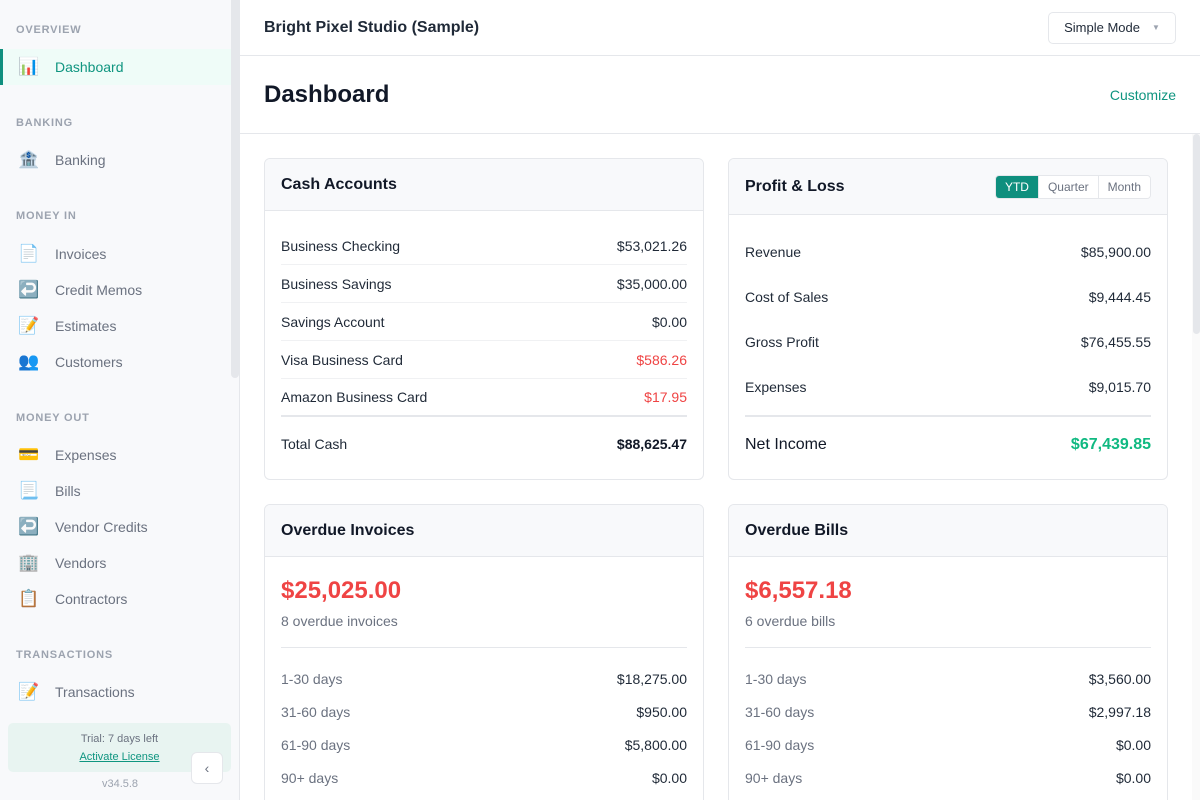  Describe the element at coordinates (29, 454) in the screenshot. I see `credit-card-icon: 💳` at that location.